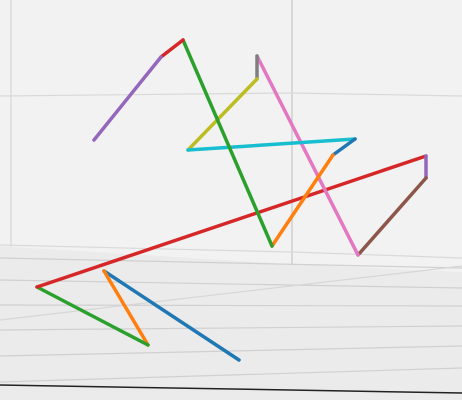 The width and height of the screenshot is (462, 400). Describe the element at coordinates (231, 389) in the screenshot. I see `x-axis-line` at that location.